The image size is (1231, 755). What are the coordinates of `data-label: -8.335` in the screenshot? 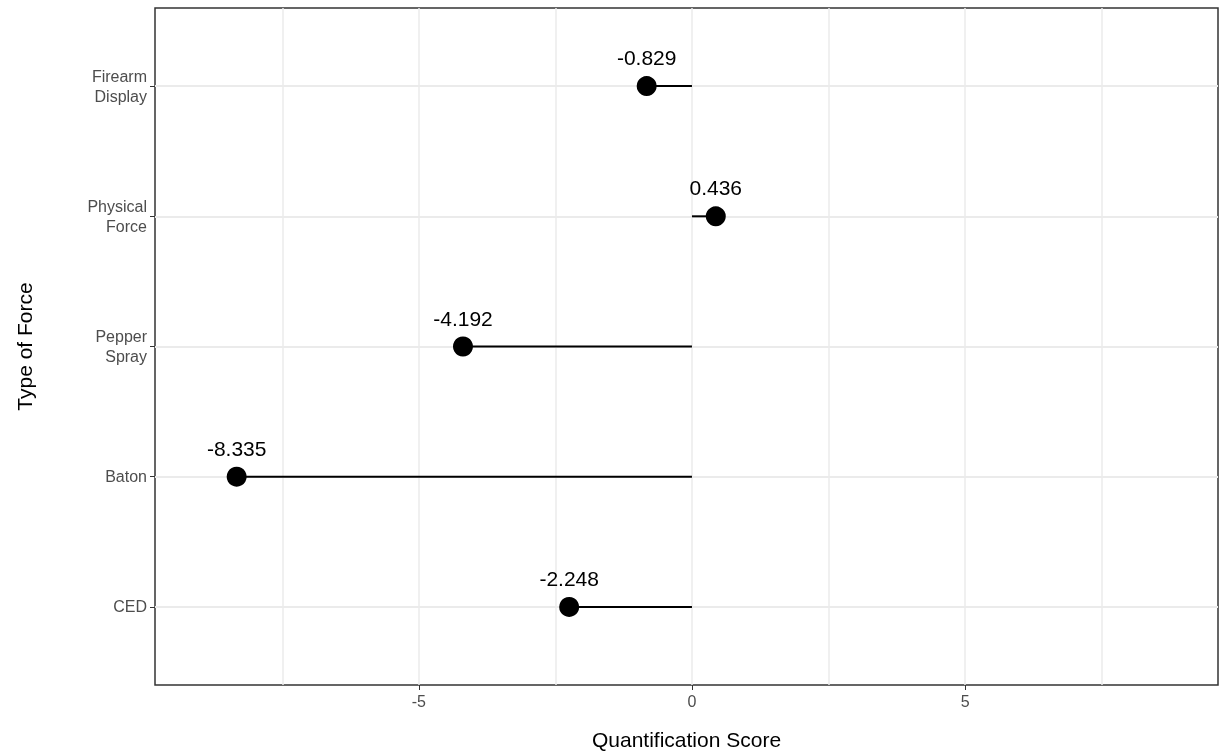 It's located at (236, 448).